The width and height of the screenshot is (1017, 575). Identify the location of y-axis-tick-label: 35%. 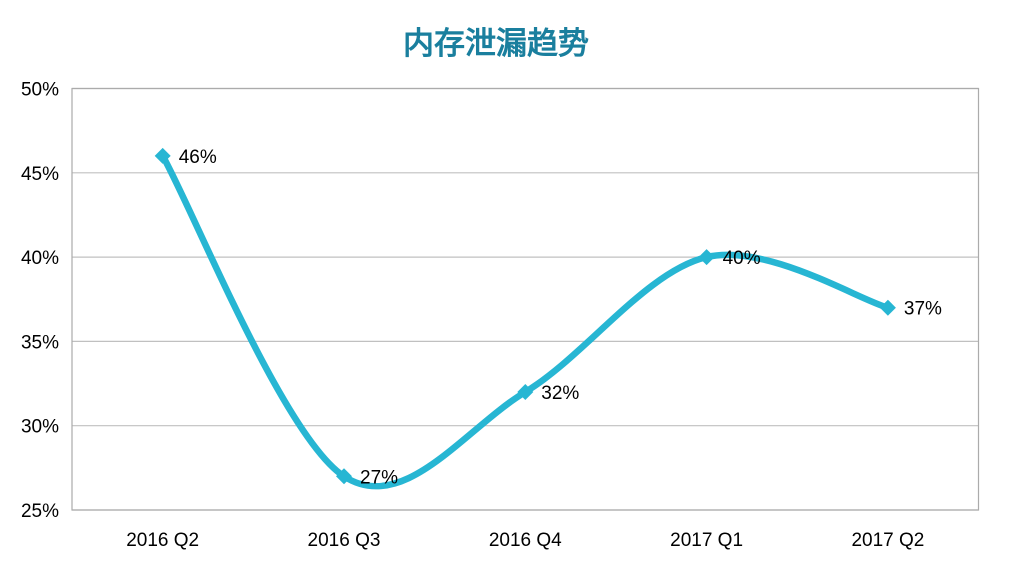
(40, 342).